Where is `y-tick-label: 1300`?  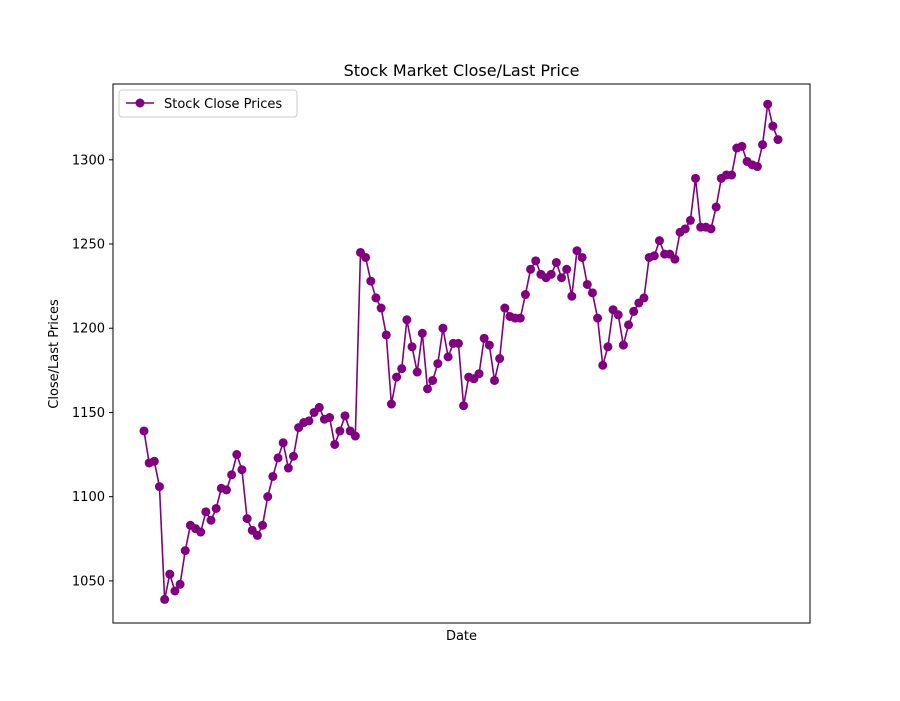 y-tick-label: 1300 is located at coordinates (88, 160).